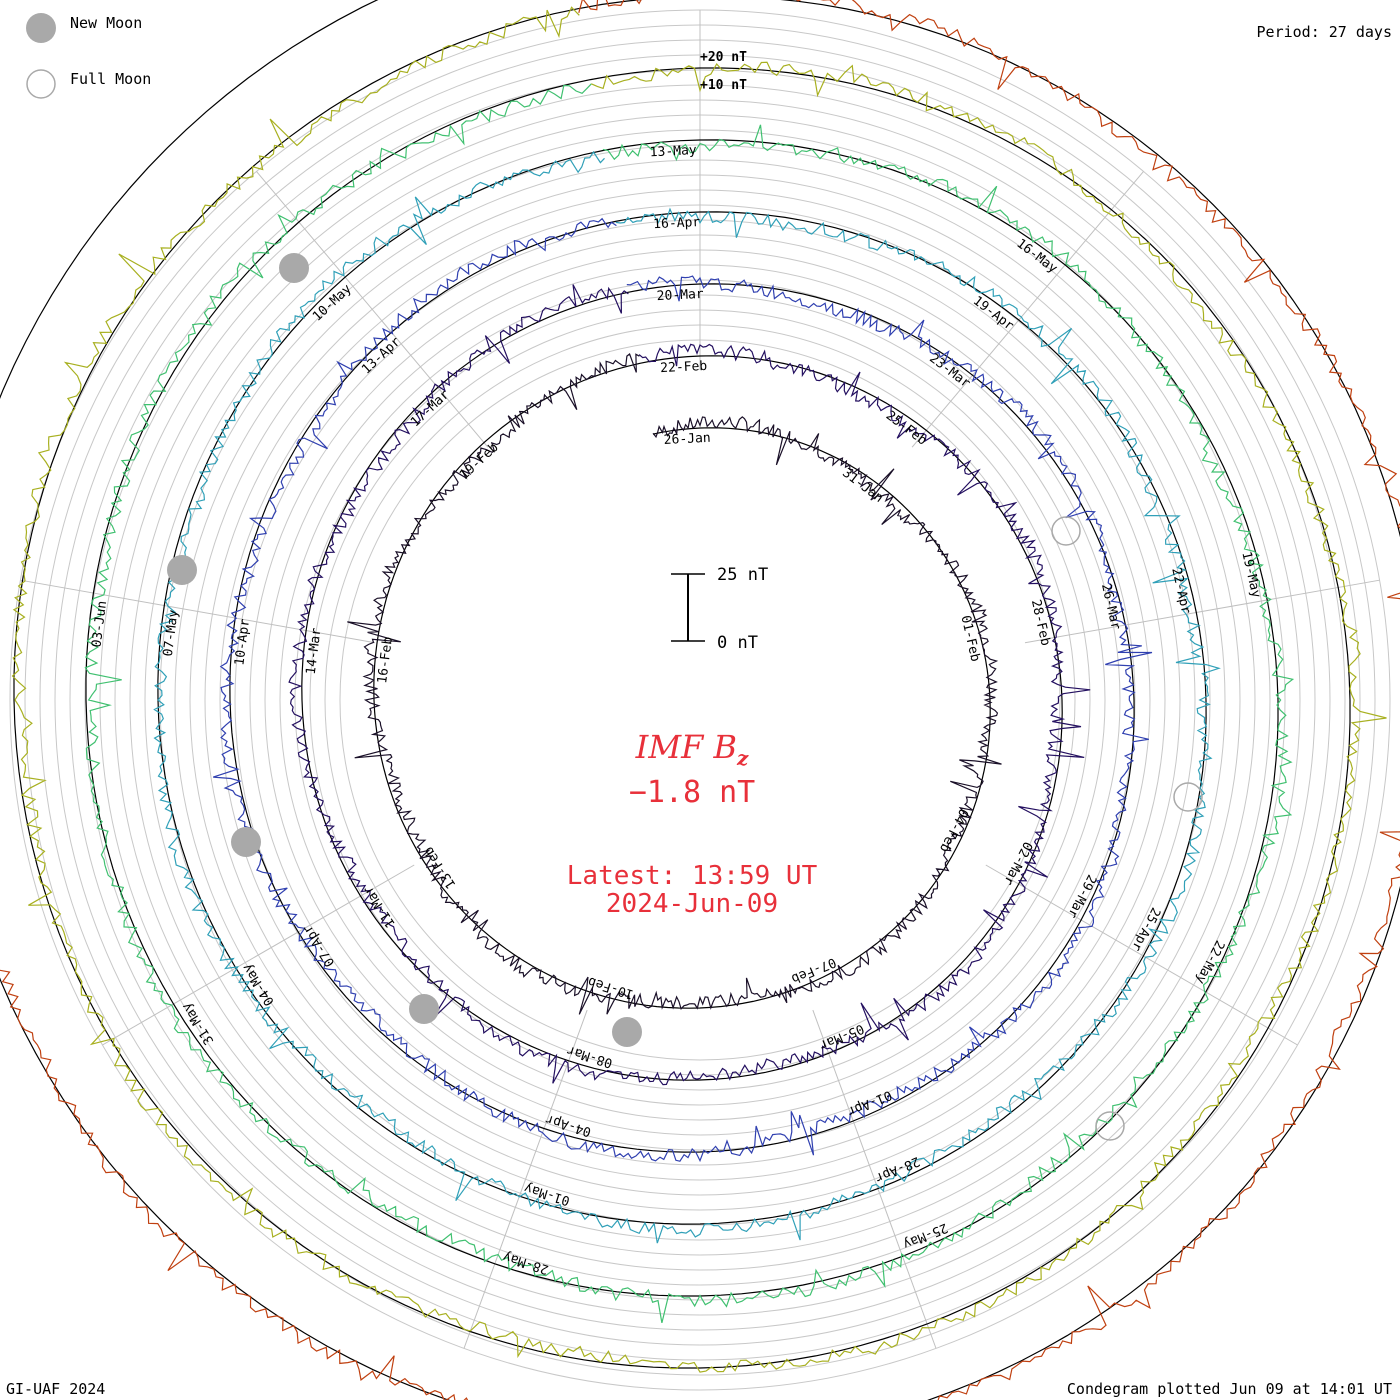 Image resolution: width=1400 pixels, height=1400 pixels. I want to click on latest-time: Latest: 13:59 UT, so click(692, 876).